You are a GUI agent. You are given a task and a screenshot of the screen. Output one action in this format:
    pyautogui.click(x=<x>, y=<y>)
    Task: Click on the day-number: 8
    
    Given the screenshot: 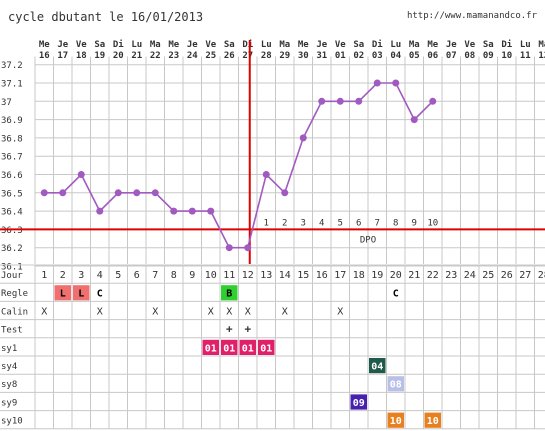 What is the action you would take?
    pyautogui.click(x=174, y=275)
    